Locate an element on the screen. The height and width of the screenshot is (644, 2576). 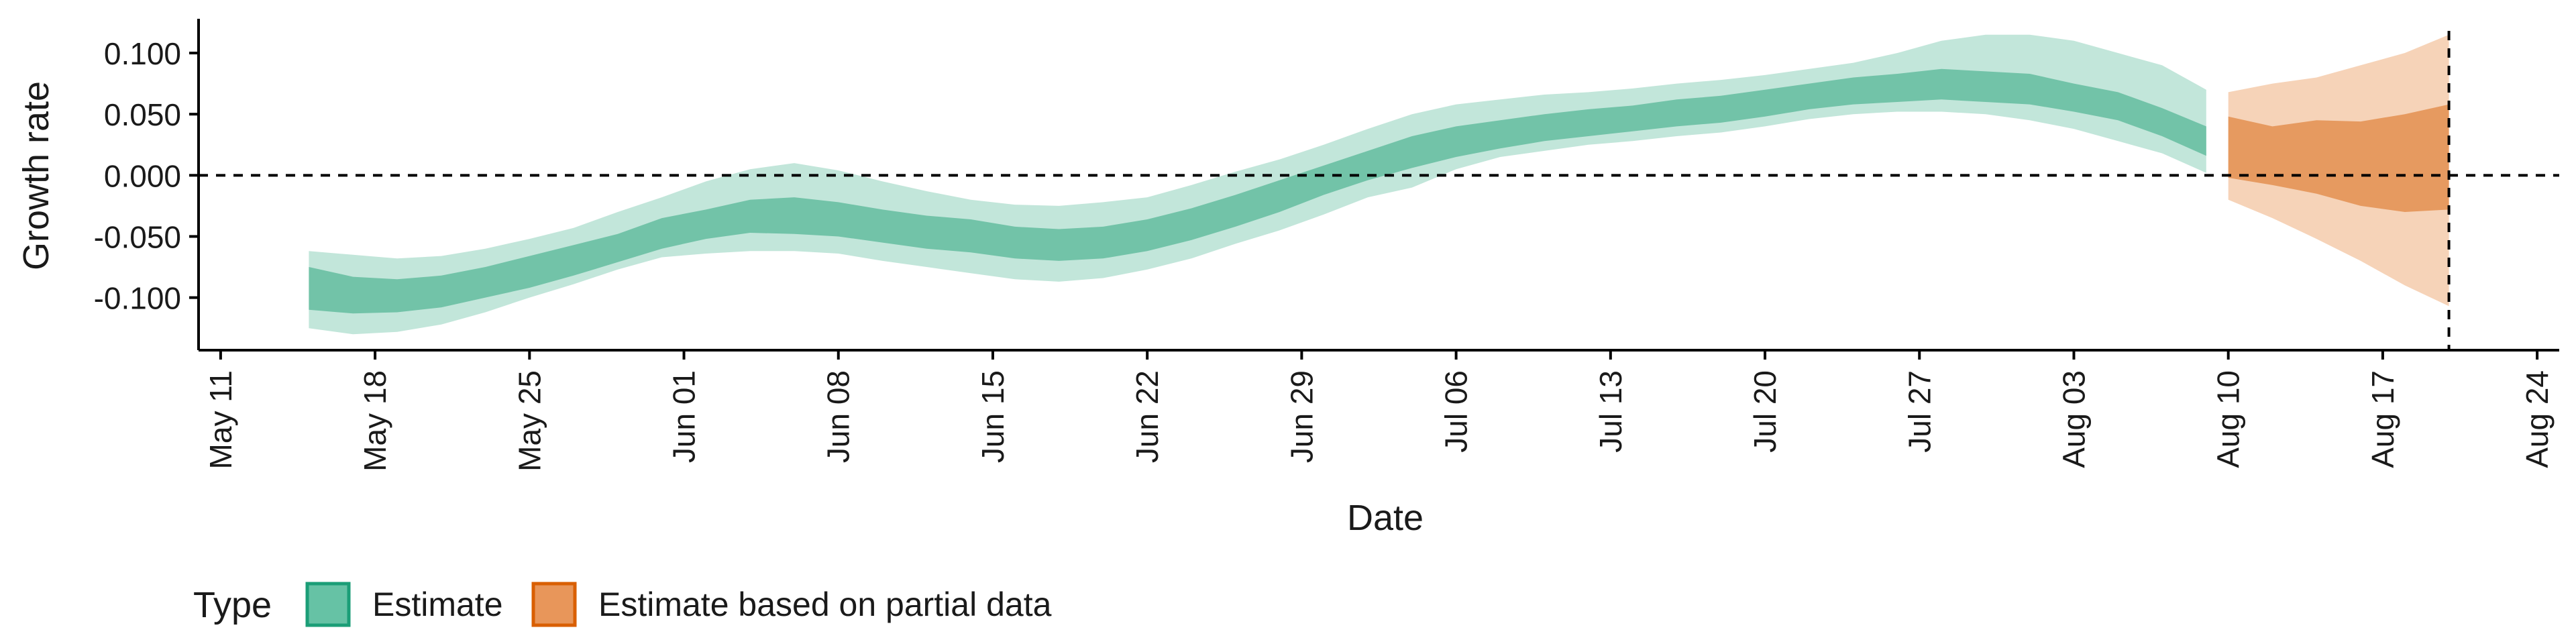
legend-label-estimate: Estimate is located at coordinates (437, 604).